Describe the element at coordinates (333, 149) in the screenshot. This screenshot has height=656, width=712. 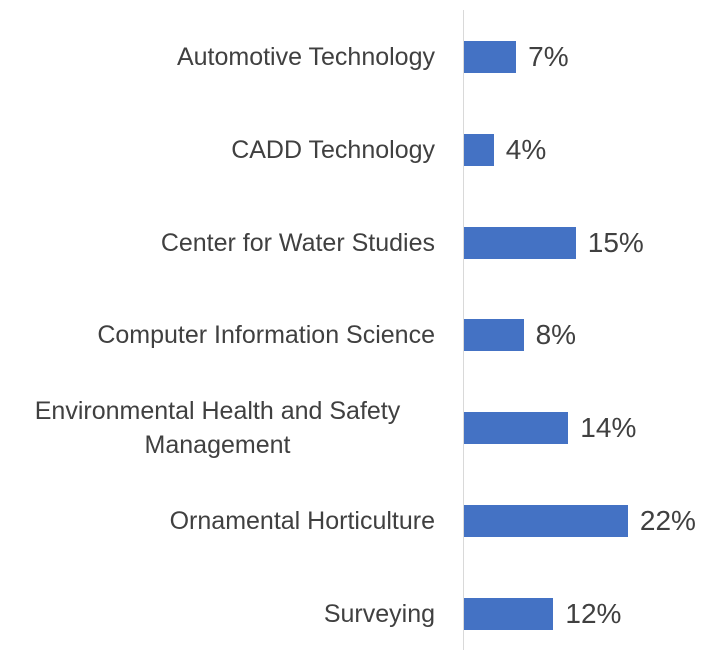
I see `category-label: CADD Technology` at that location.